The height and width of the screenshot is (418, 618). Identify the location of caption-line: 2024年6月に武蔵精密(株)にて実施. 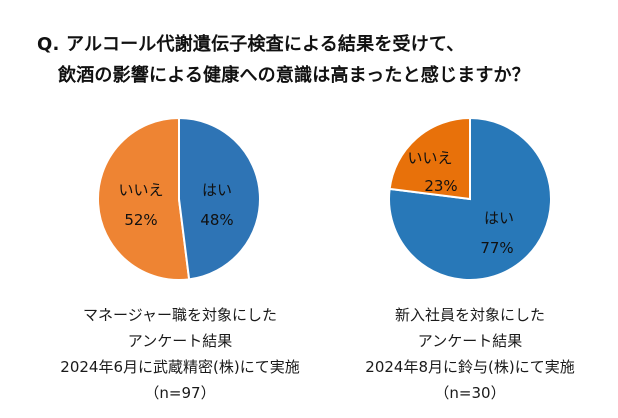
(180, 367).